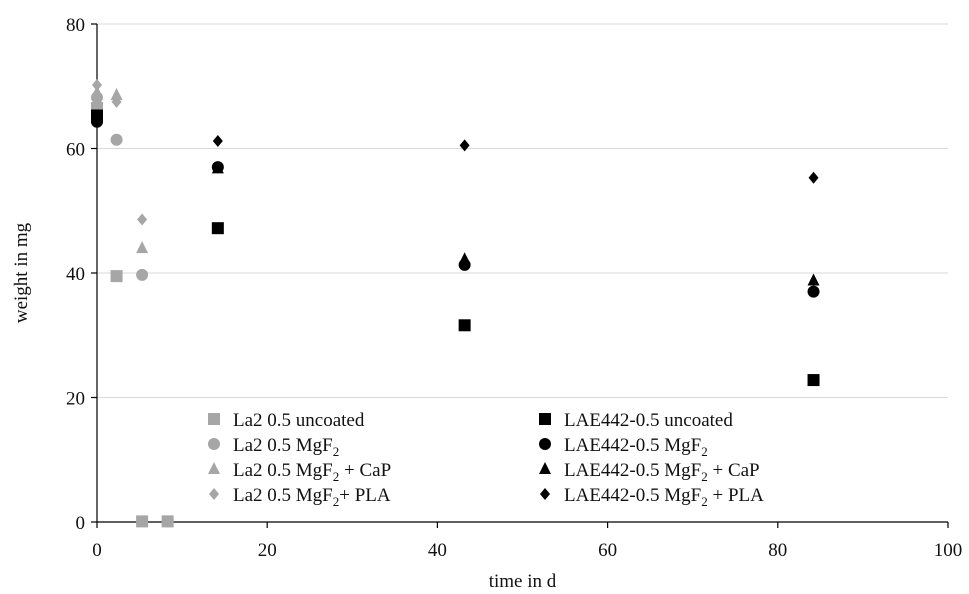  I want to click on legend-label: La2 0.5 uncoated, so click(299, 420).